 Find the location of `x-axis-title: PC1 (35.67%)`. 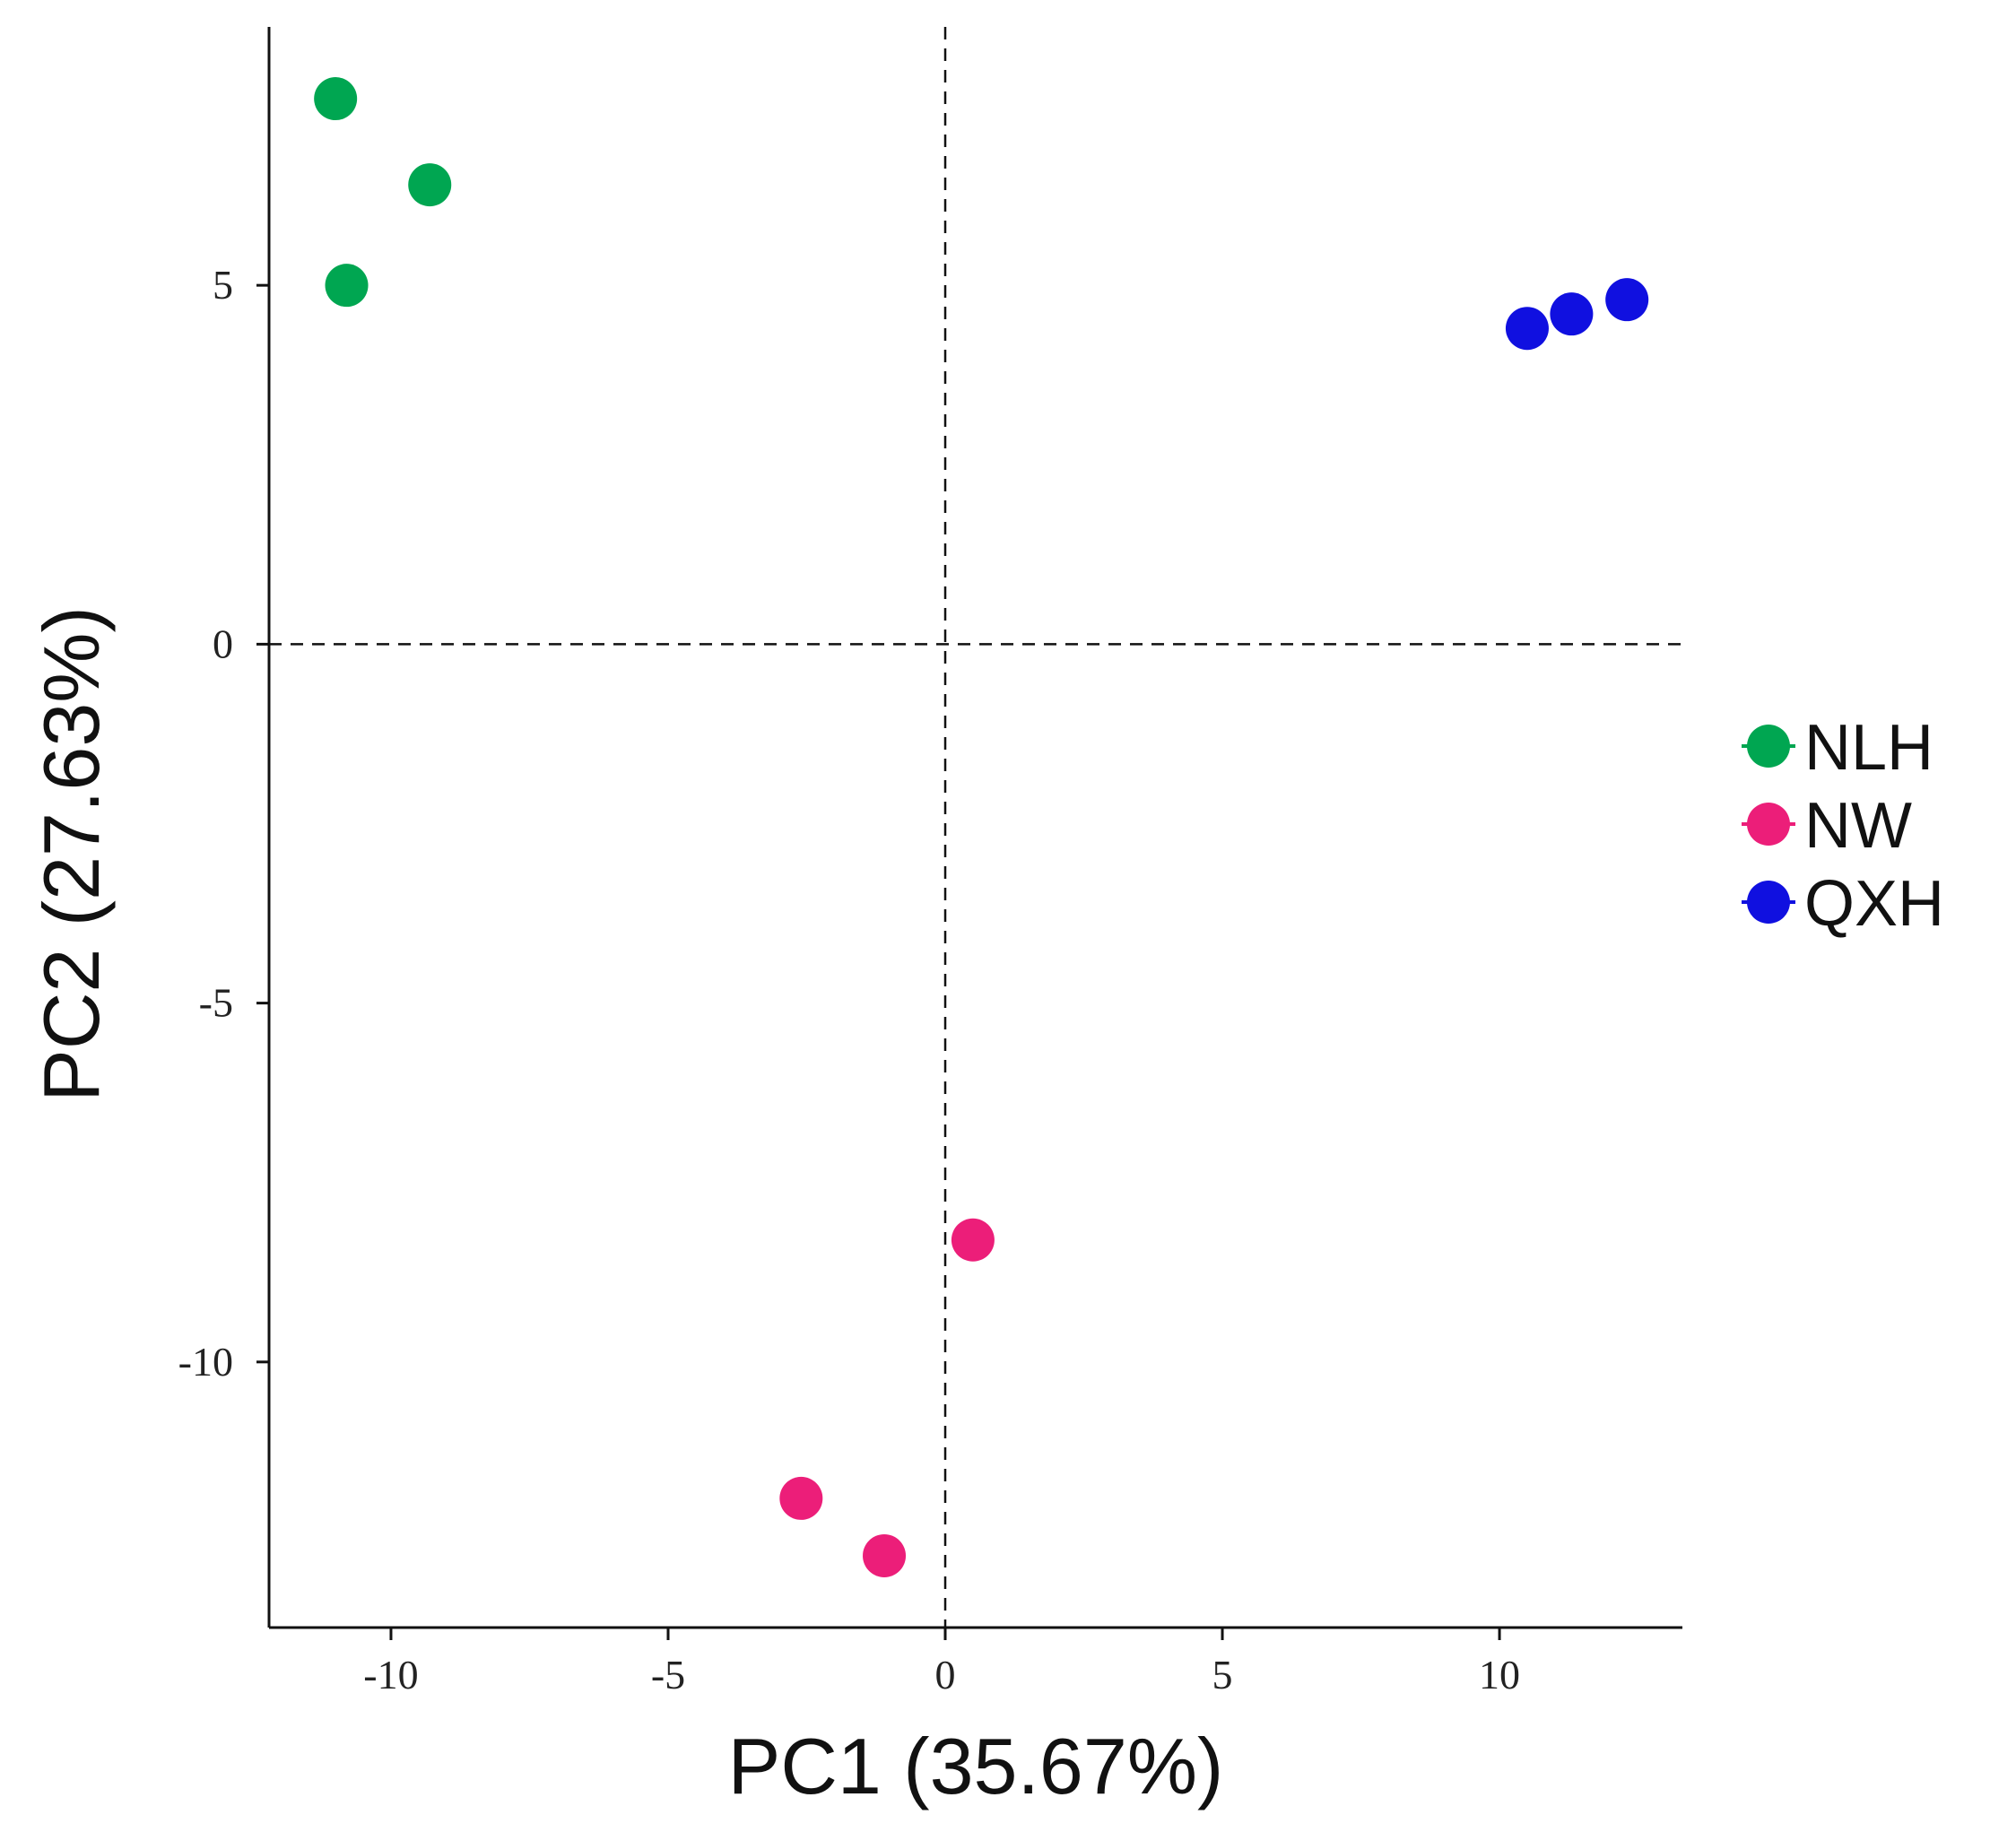

x-axis-title: PC1 (35.67%) is located at coordinates (976, 1766).